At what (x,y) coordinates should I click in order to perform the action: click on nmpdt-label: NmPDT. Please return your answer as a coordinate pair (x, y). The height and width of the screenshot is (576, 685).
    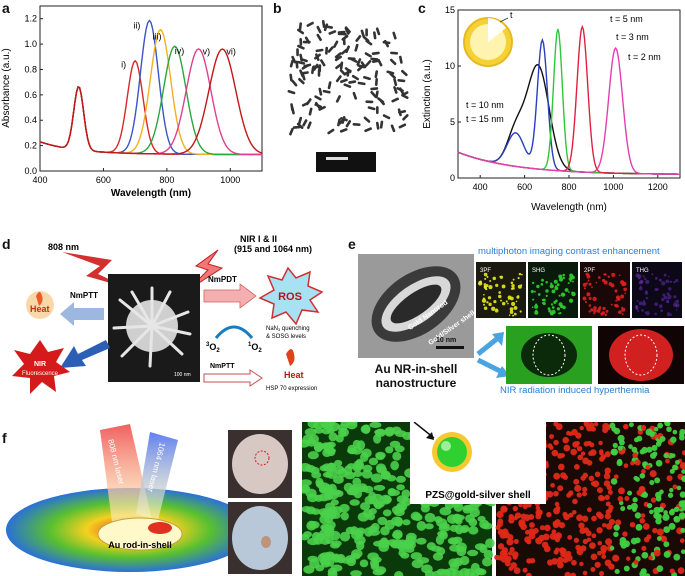
    Looking at the image, I should click on (222, 279).